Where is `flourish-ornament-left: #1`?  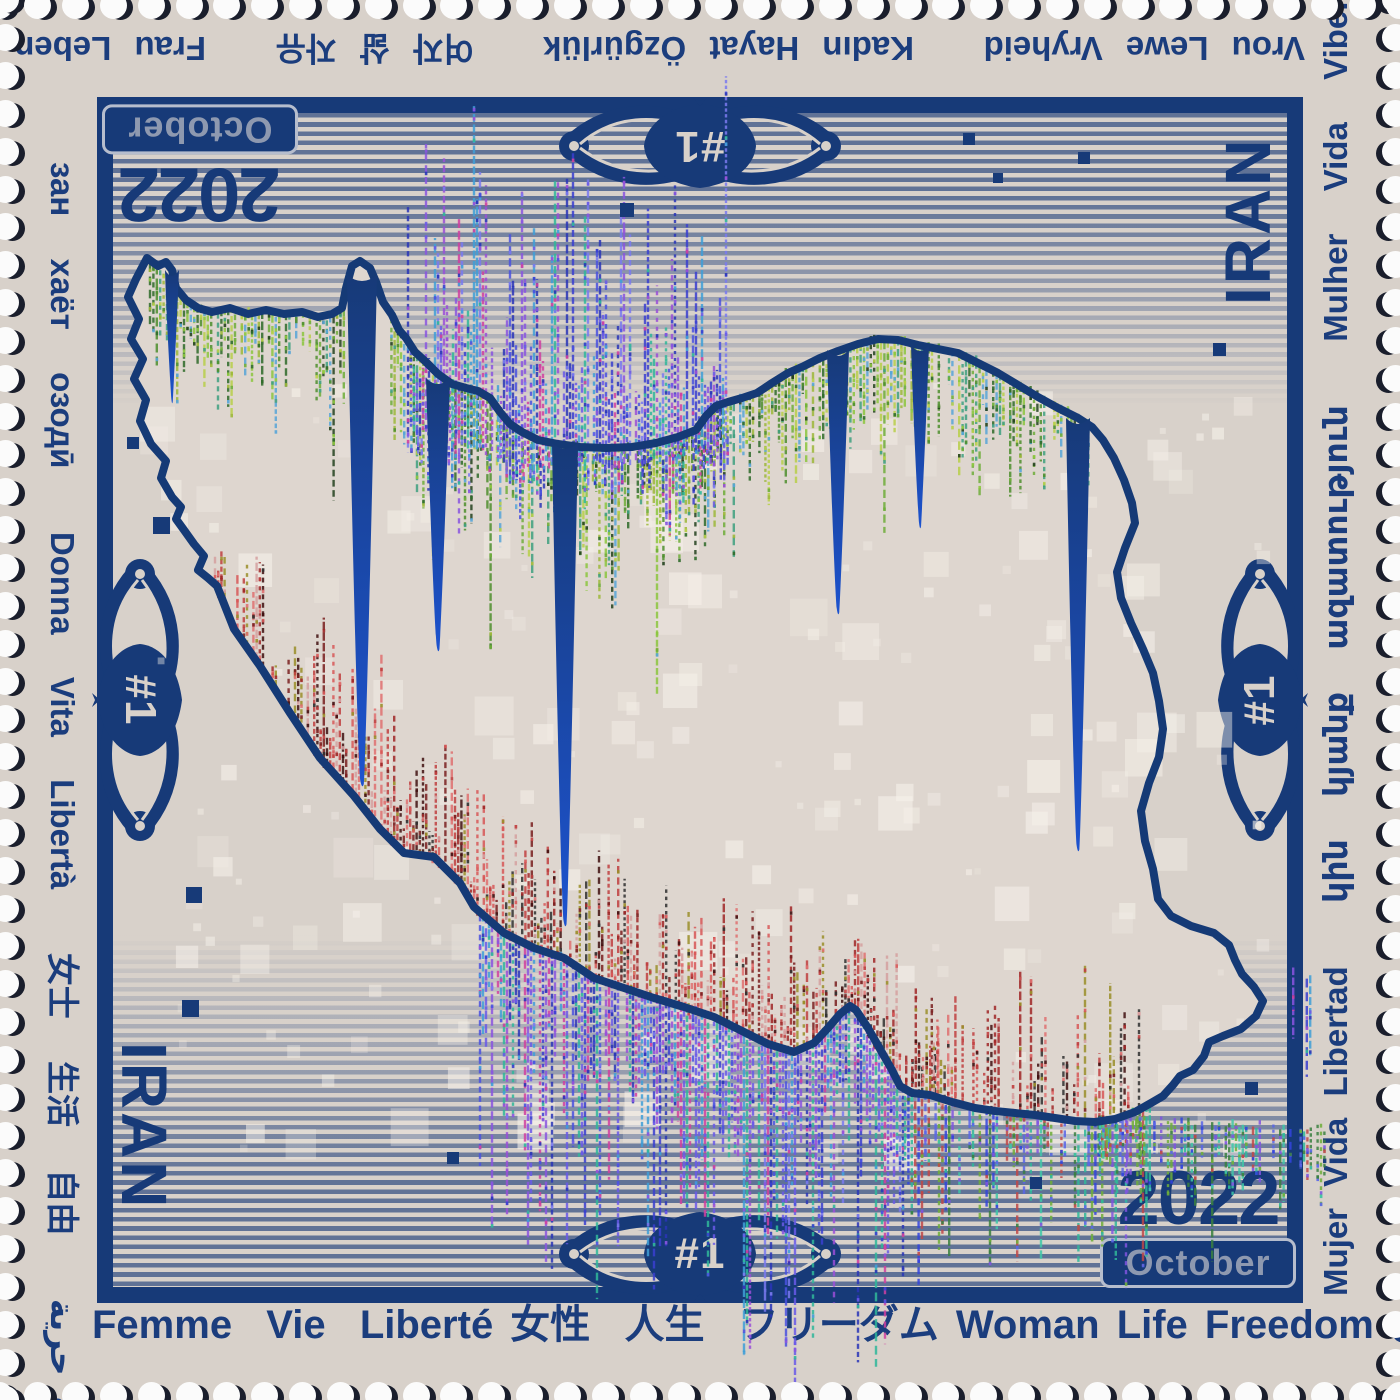 flourish-ornament-left: #1 is located at coordinates (140, 700).